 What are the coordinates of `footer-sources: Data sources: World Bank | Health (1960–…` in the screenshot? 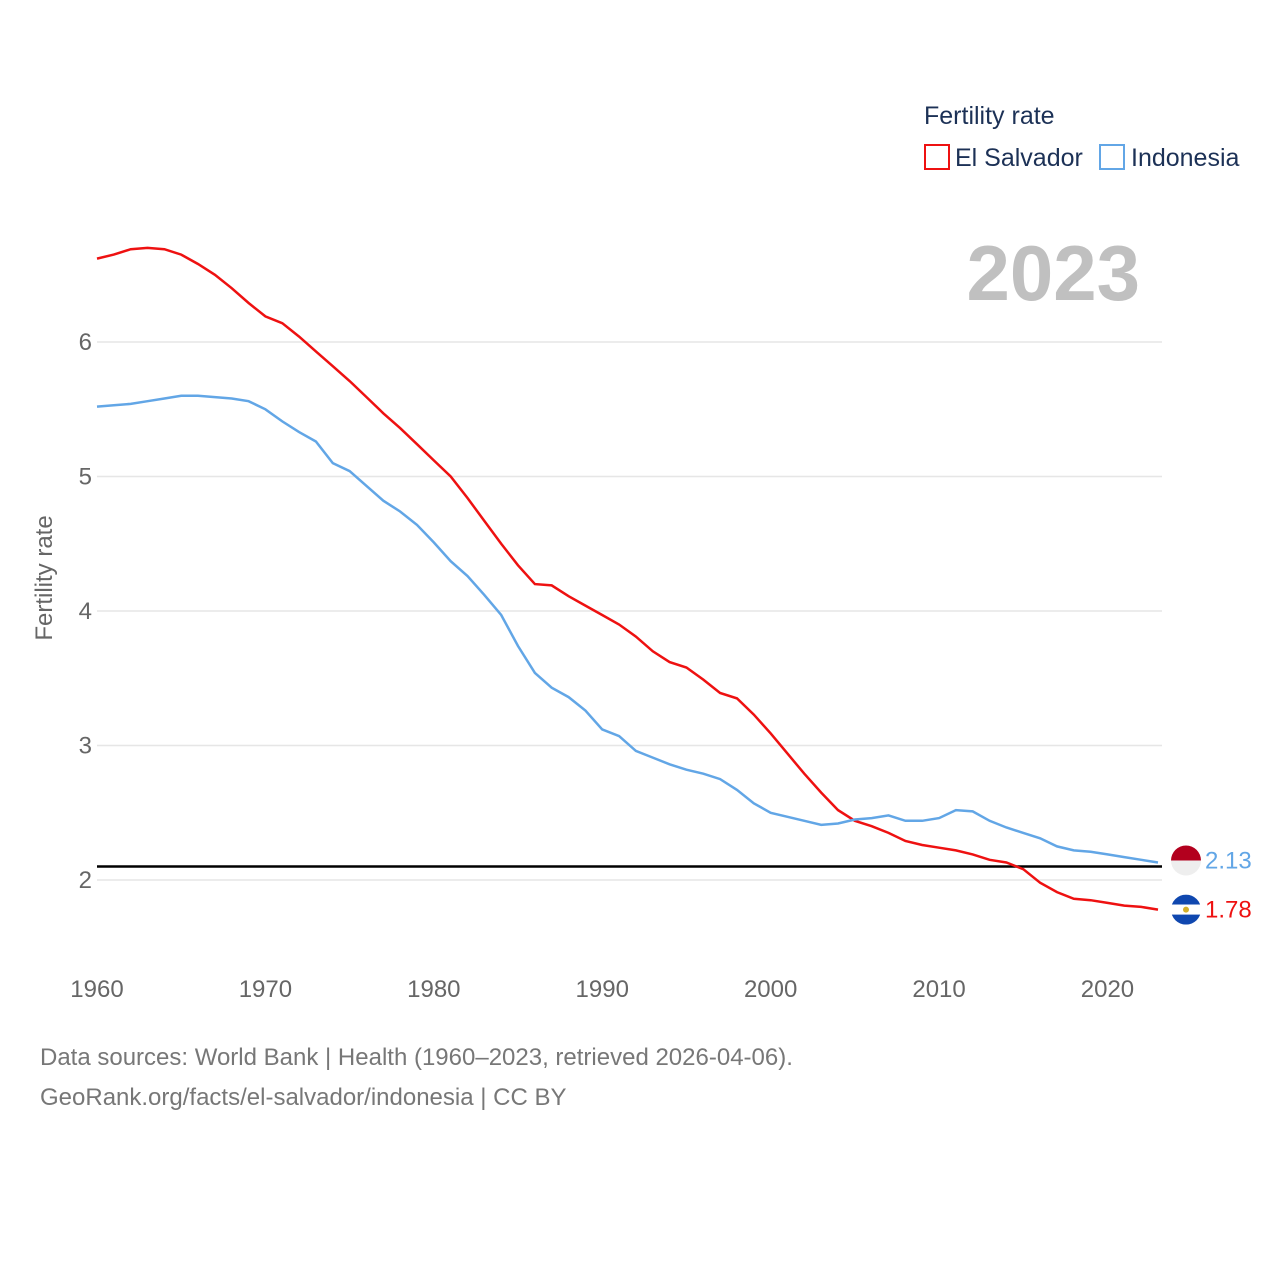 It's located at (416, 1057).